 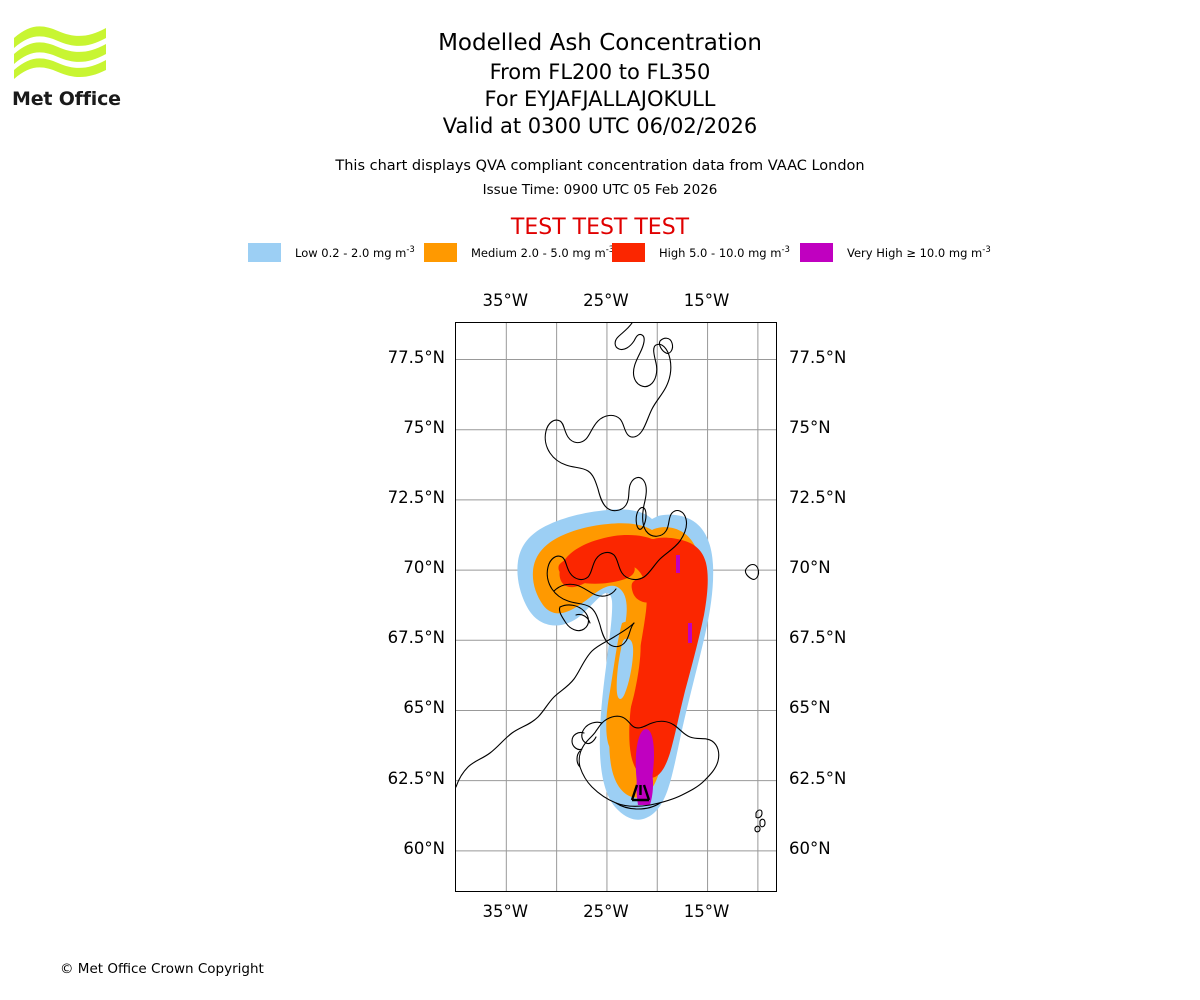 I want to click on lat-label-left-1: 75°N, so click(x=424, y=427).